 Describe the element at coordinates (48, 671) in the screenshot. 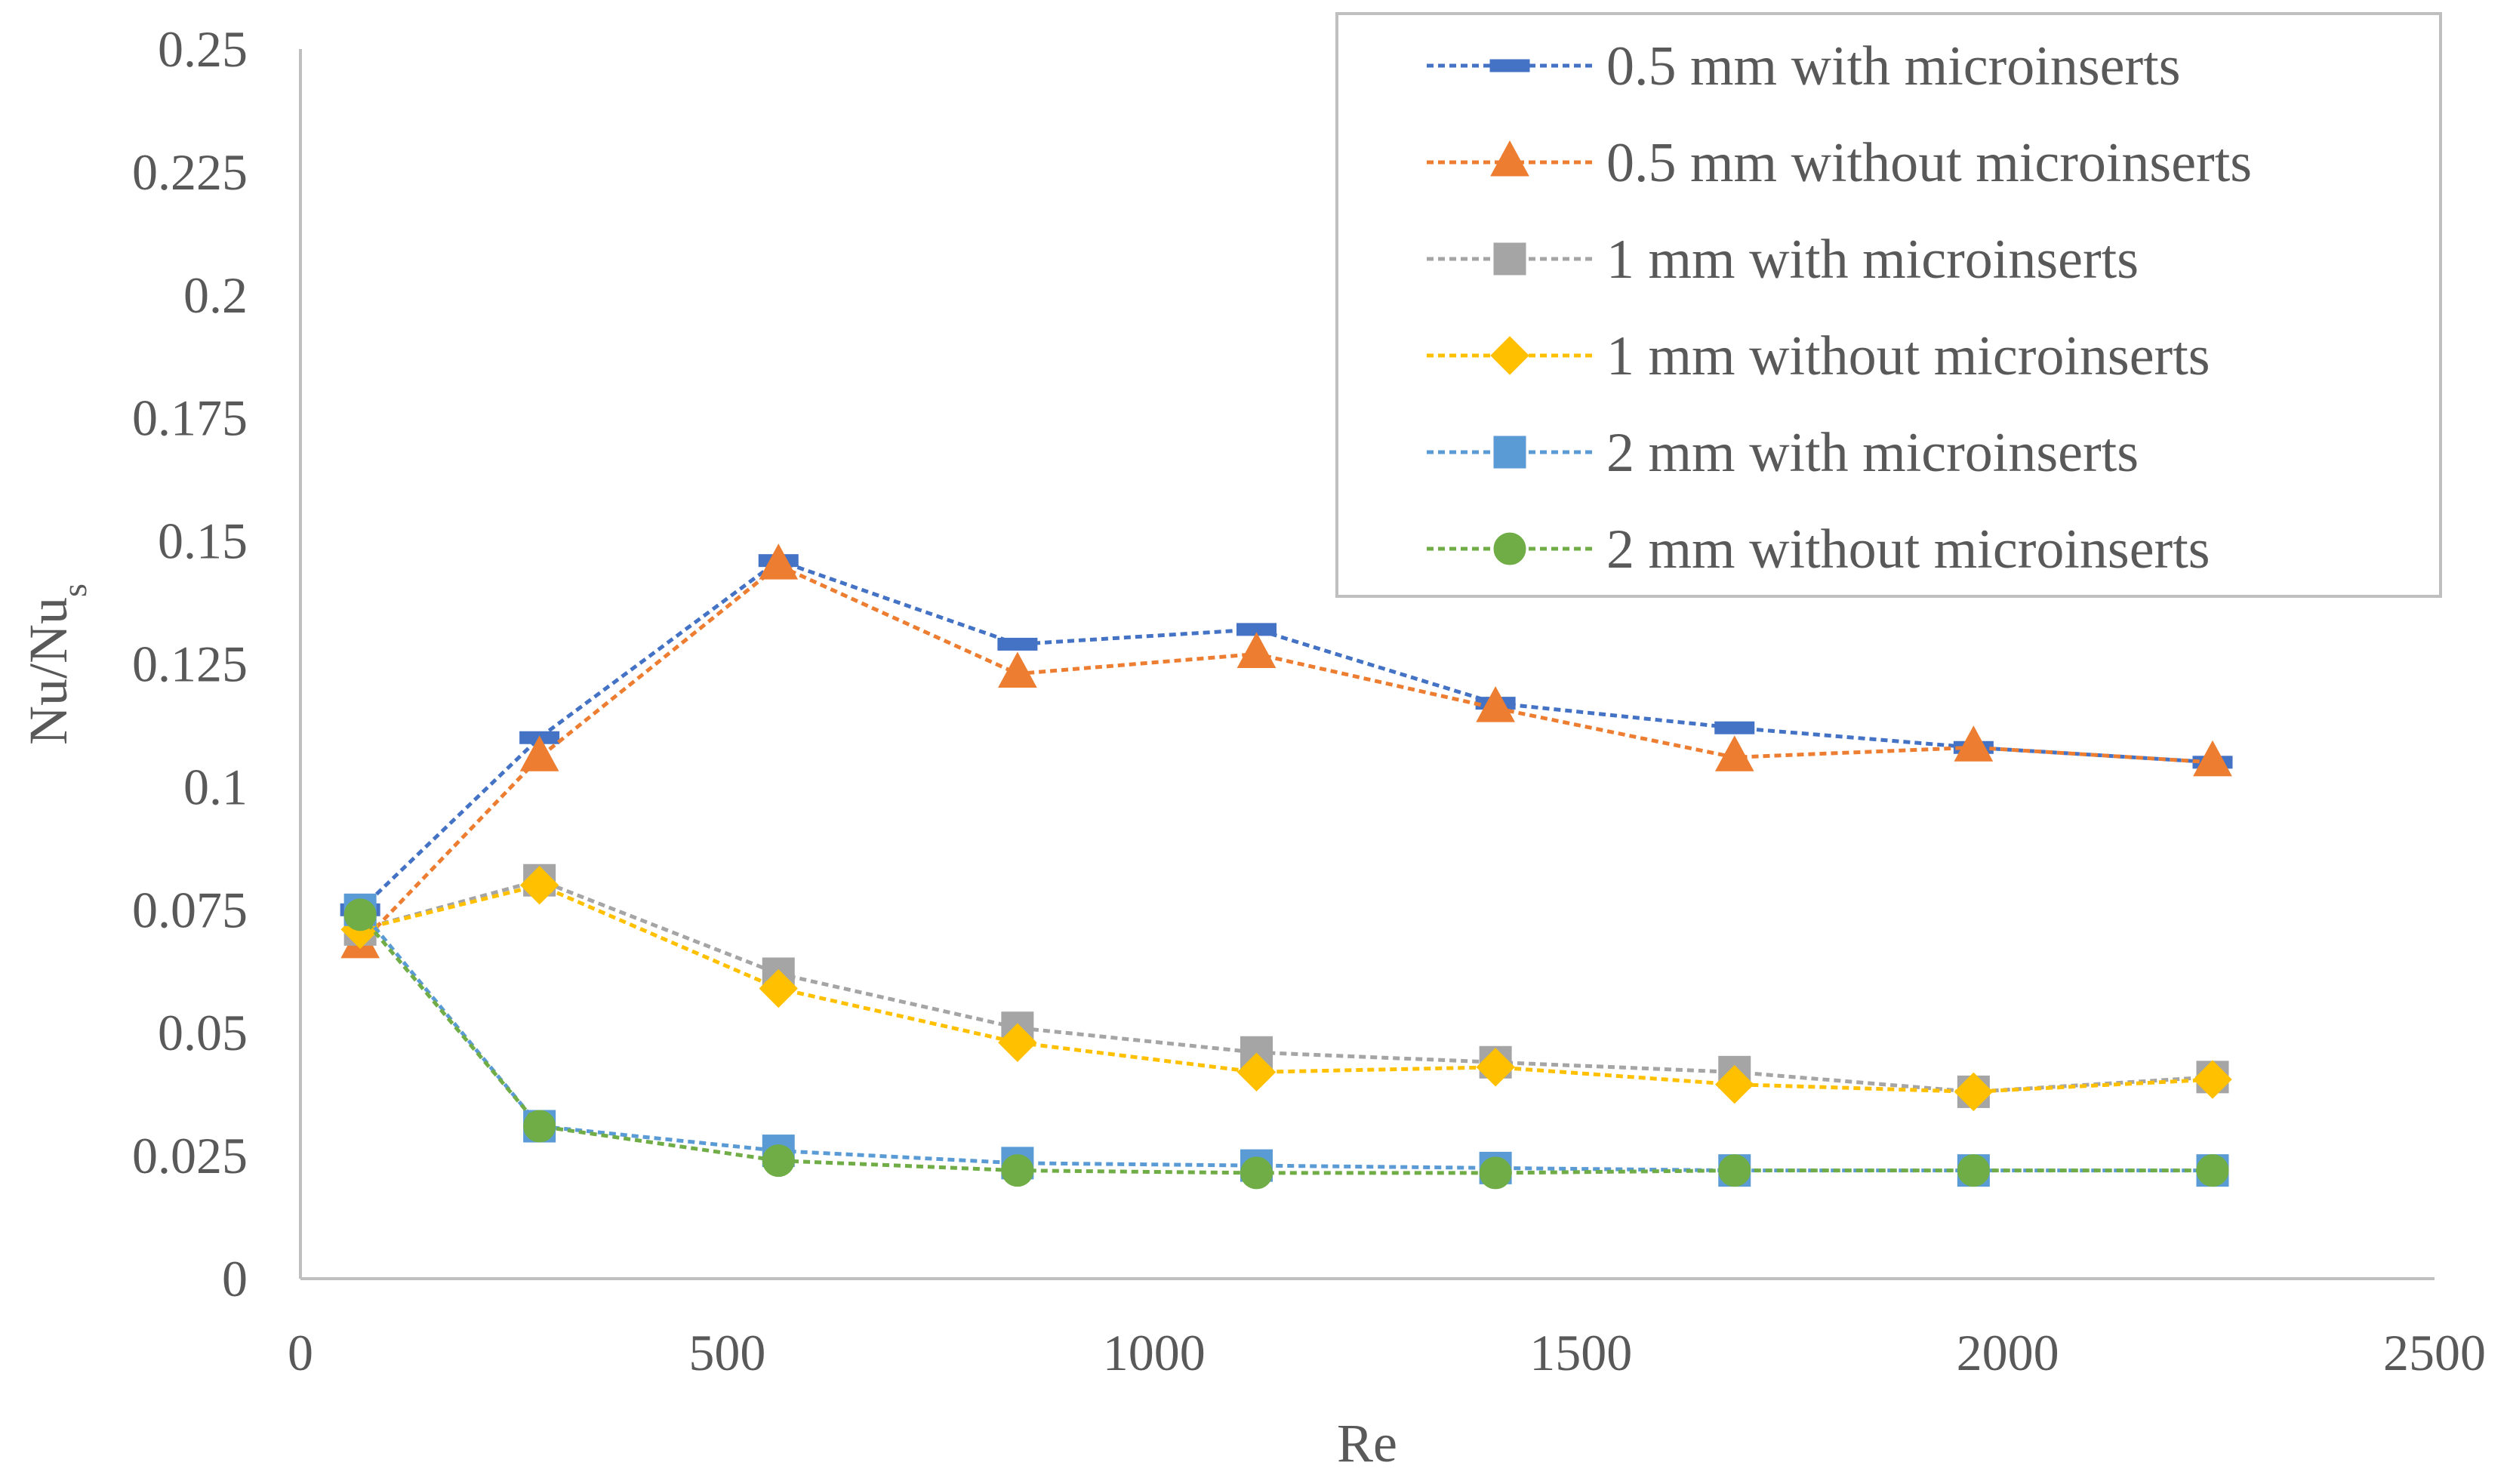

I see `y-axis-title-main: Nu/Nu` at that location.